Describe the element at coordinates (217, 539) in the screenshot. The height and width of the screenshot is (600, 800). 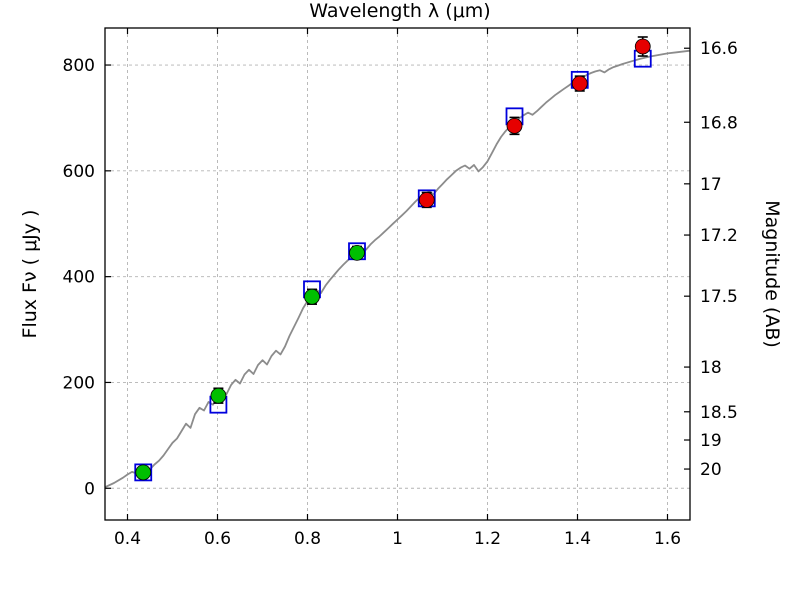
I see `x-tick-label: 0.6` at that location.